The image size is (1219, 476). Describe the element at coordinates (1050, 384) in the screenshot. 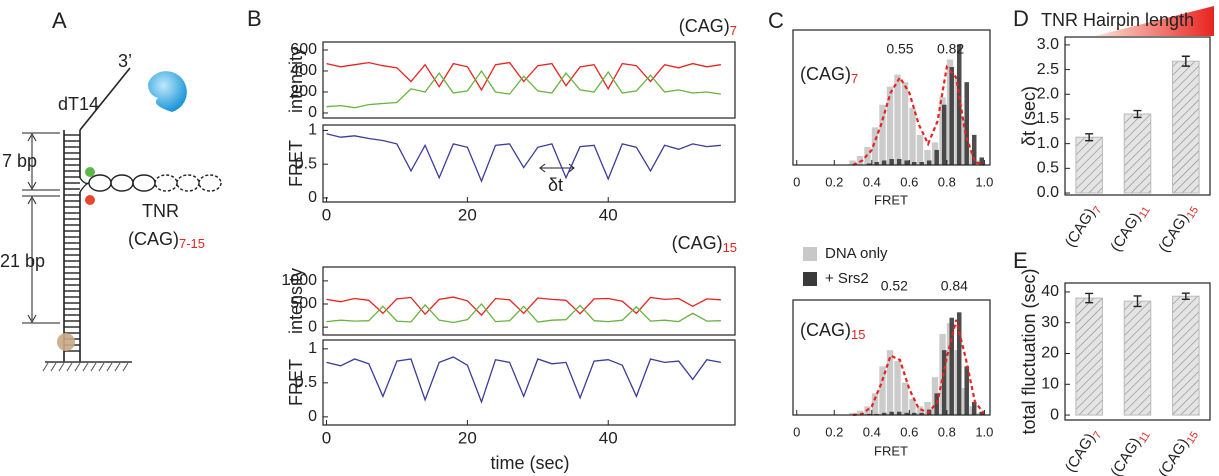

I see `y-tick-label: 10` at that location.